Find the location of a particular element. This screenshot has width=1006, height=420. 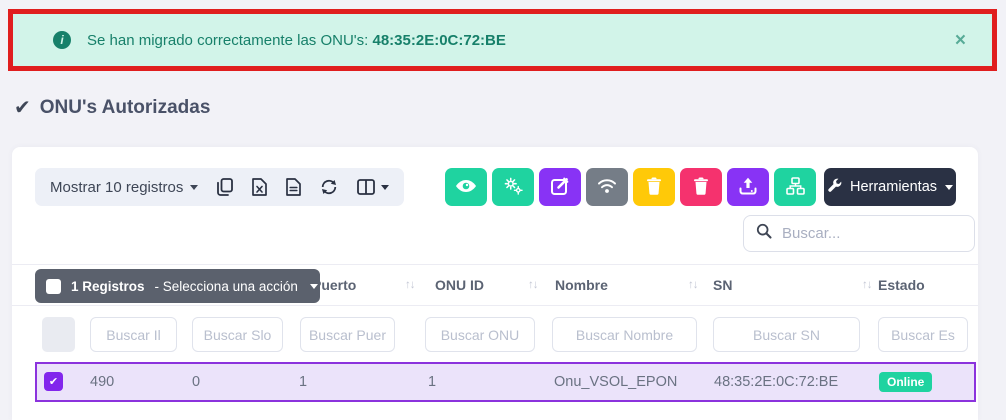

check-icon: ✔ is located at coordinates (22, 108).